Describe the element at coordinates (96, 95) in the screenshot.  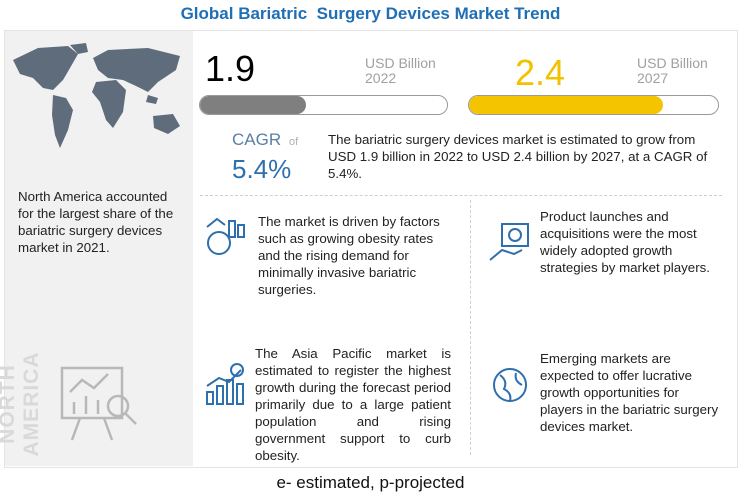
I see `world-map` at that location.